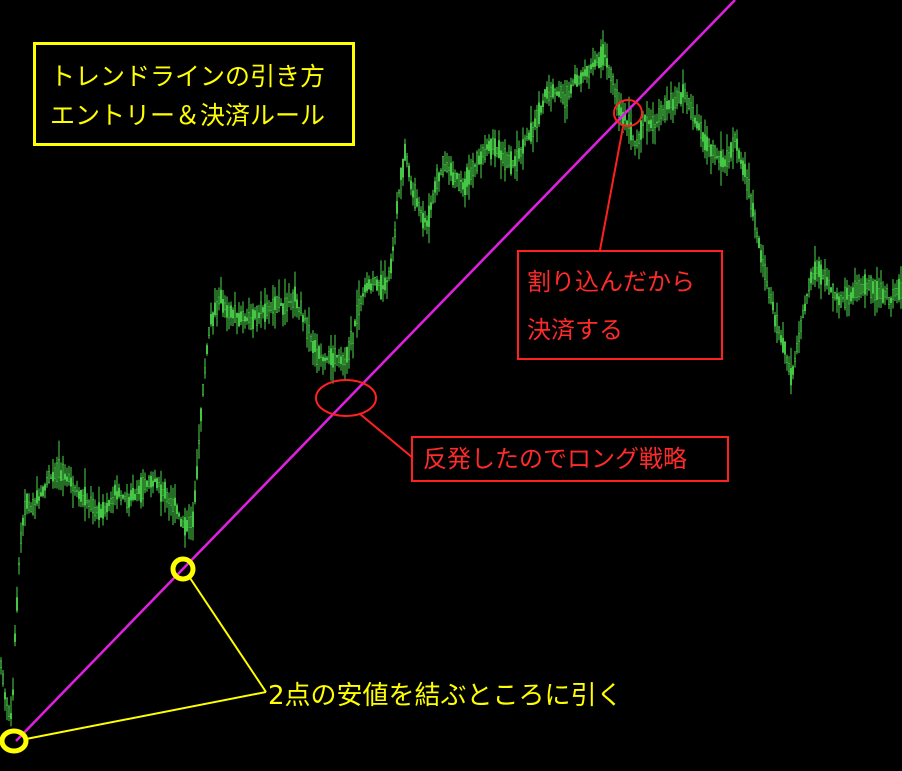  What do you see at coordinates (611, 188) in the screenshot?
I see `exit-connector` at bounding box center [611, 188].